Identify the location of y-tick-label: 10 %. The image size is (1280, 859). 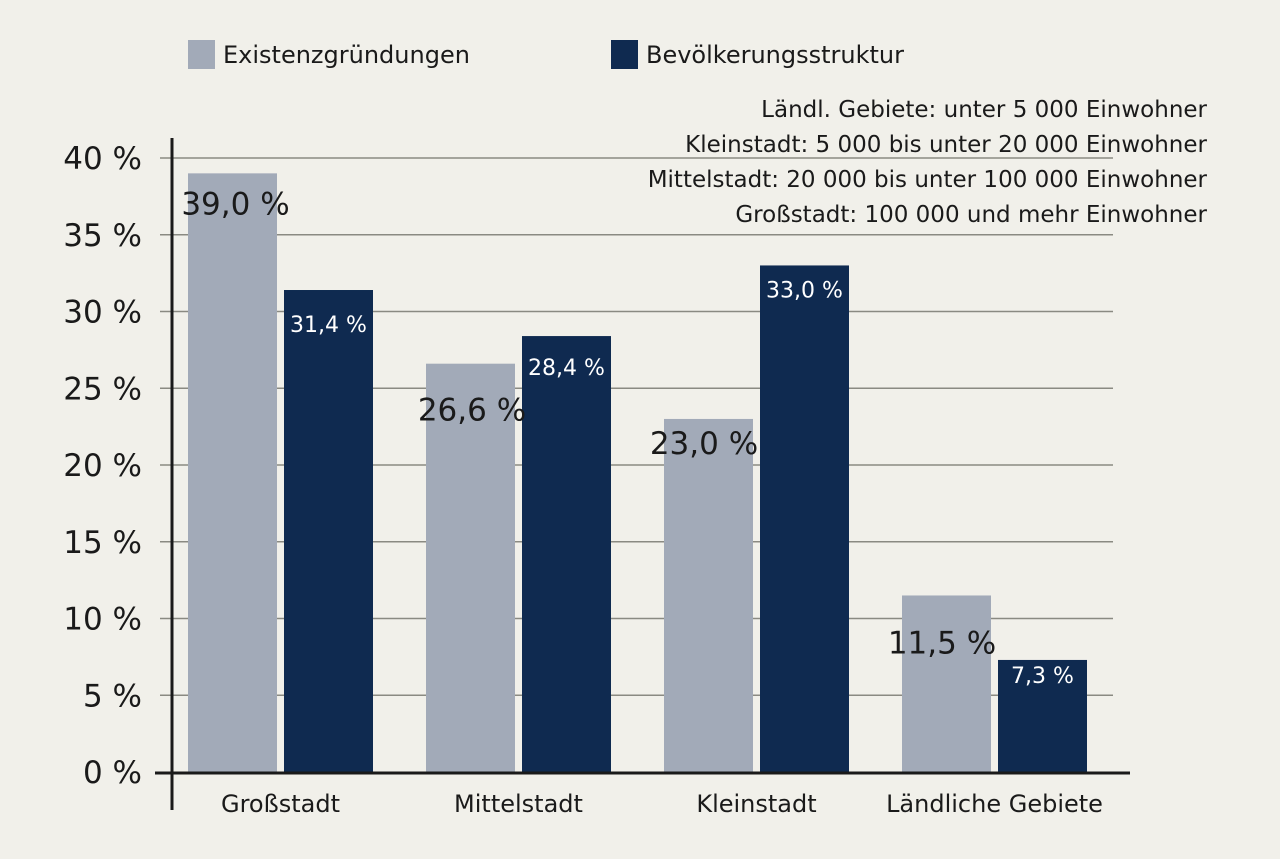
(102, 620).